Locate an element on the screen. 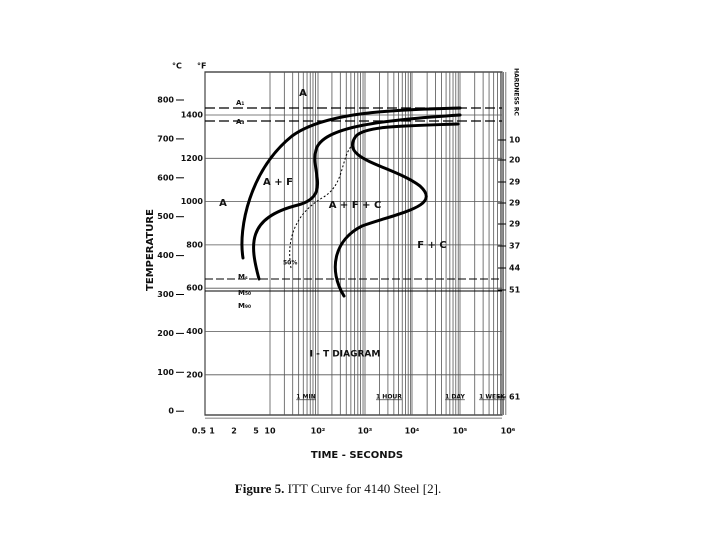 The width and height of the screenshot is (720, 540). celsius-tick-label: 800 is located at coordinates (165, 100).